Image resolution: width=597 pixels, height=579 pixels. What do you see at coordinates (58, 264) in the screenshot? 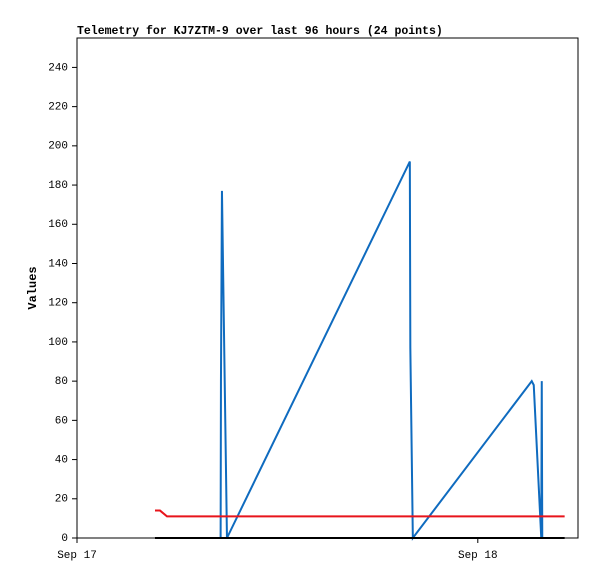
I see `y-tick-label: 140` at bounding box center [58, 264].